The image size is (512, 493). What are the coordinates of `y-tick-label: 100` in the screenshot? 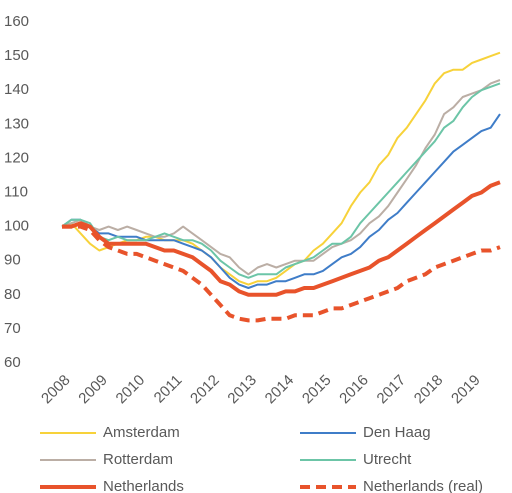 It's located at (16, 226).